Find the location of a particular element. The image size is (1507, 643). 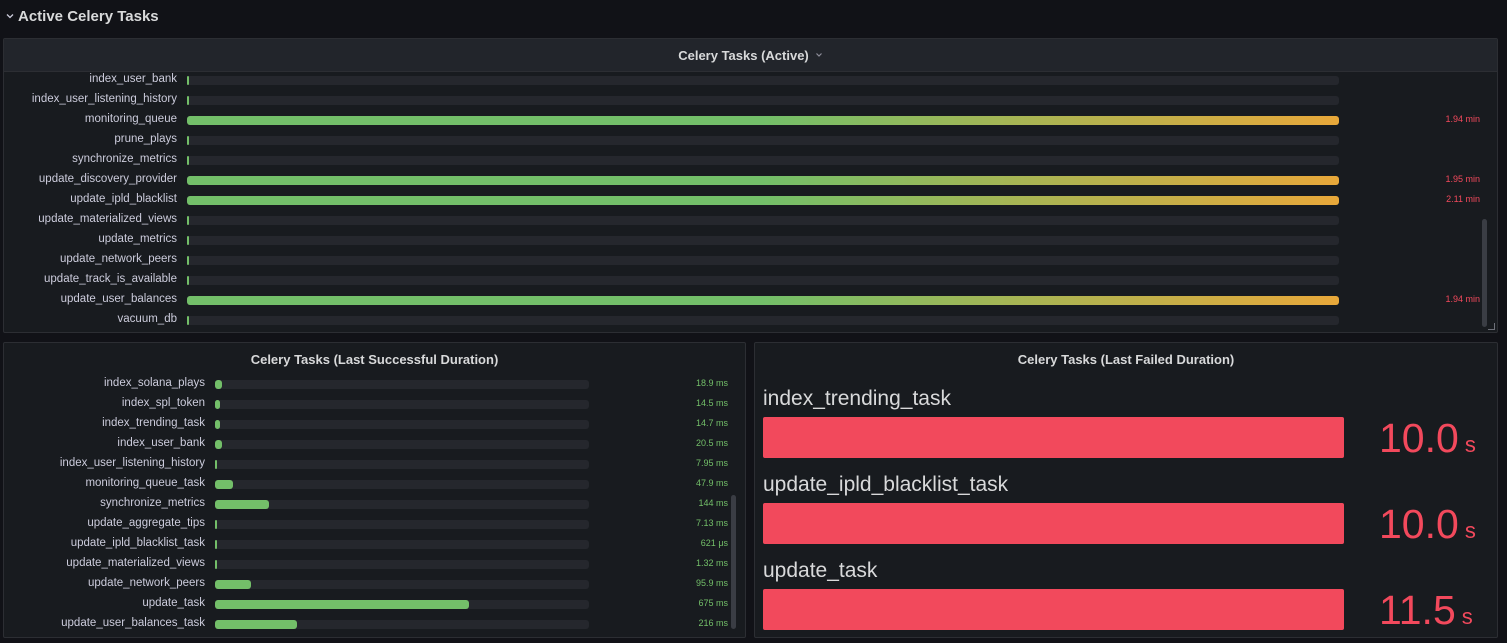

bar-value: 14.5 ms is located at coordinates (711, 403).